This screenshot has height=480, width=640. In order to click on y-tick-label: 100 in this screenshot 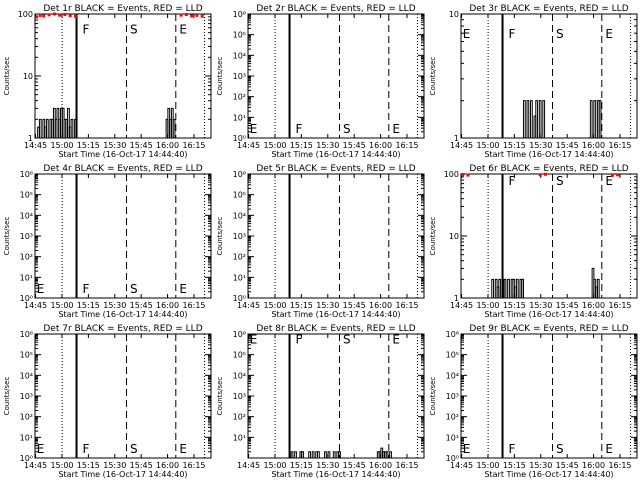, I will do `click(25, 14)`.